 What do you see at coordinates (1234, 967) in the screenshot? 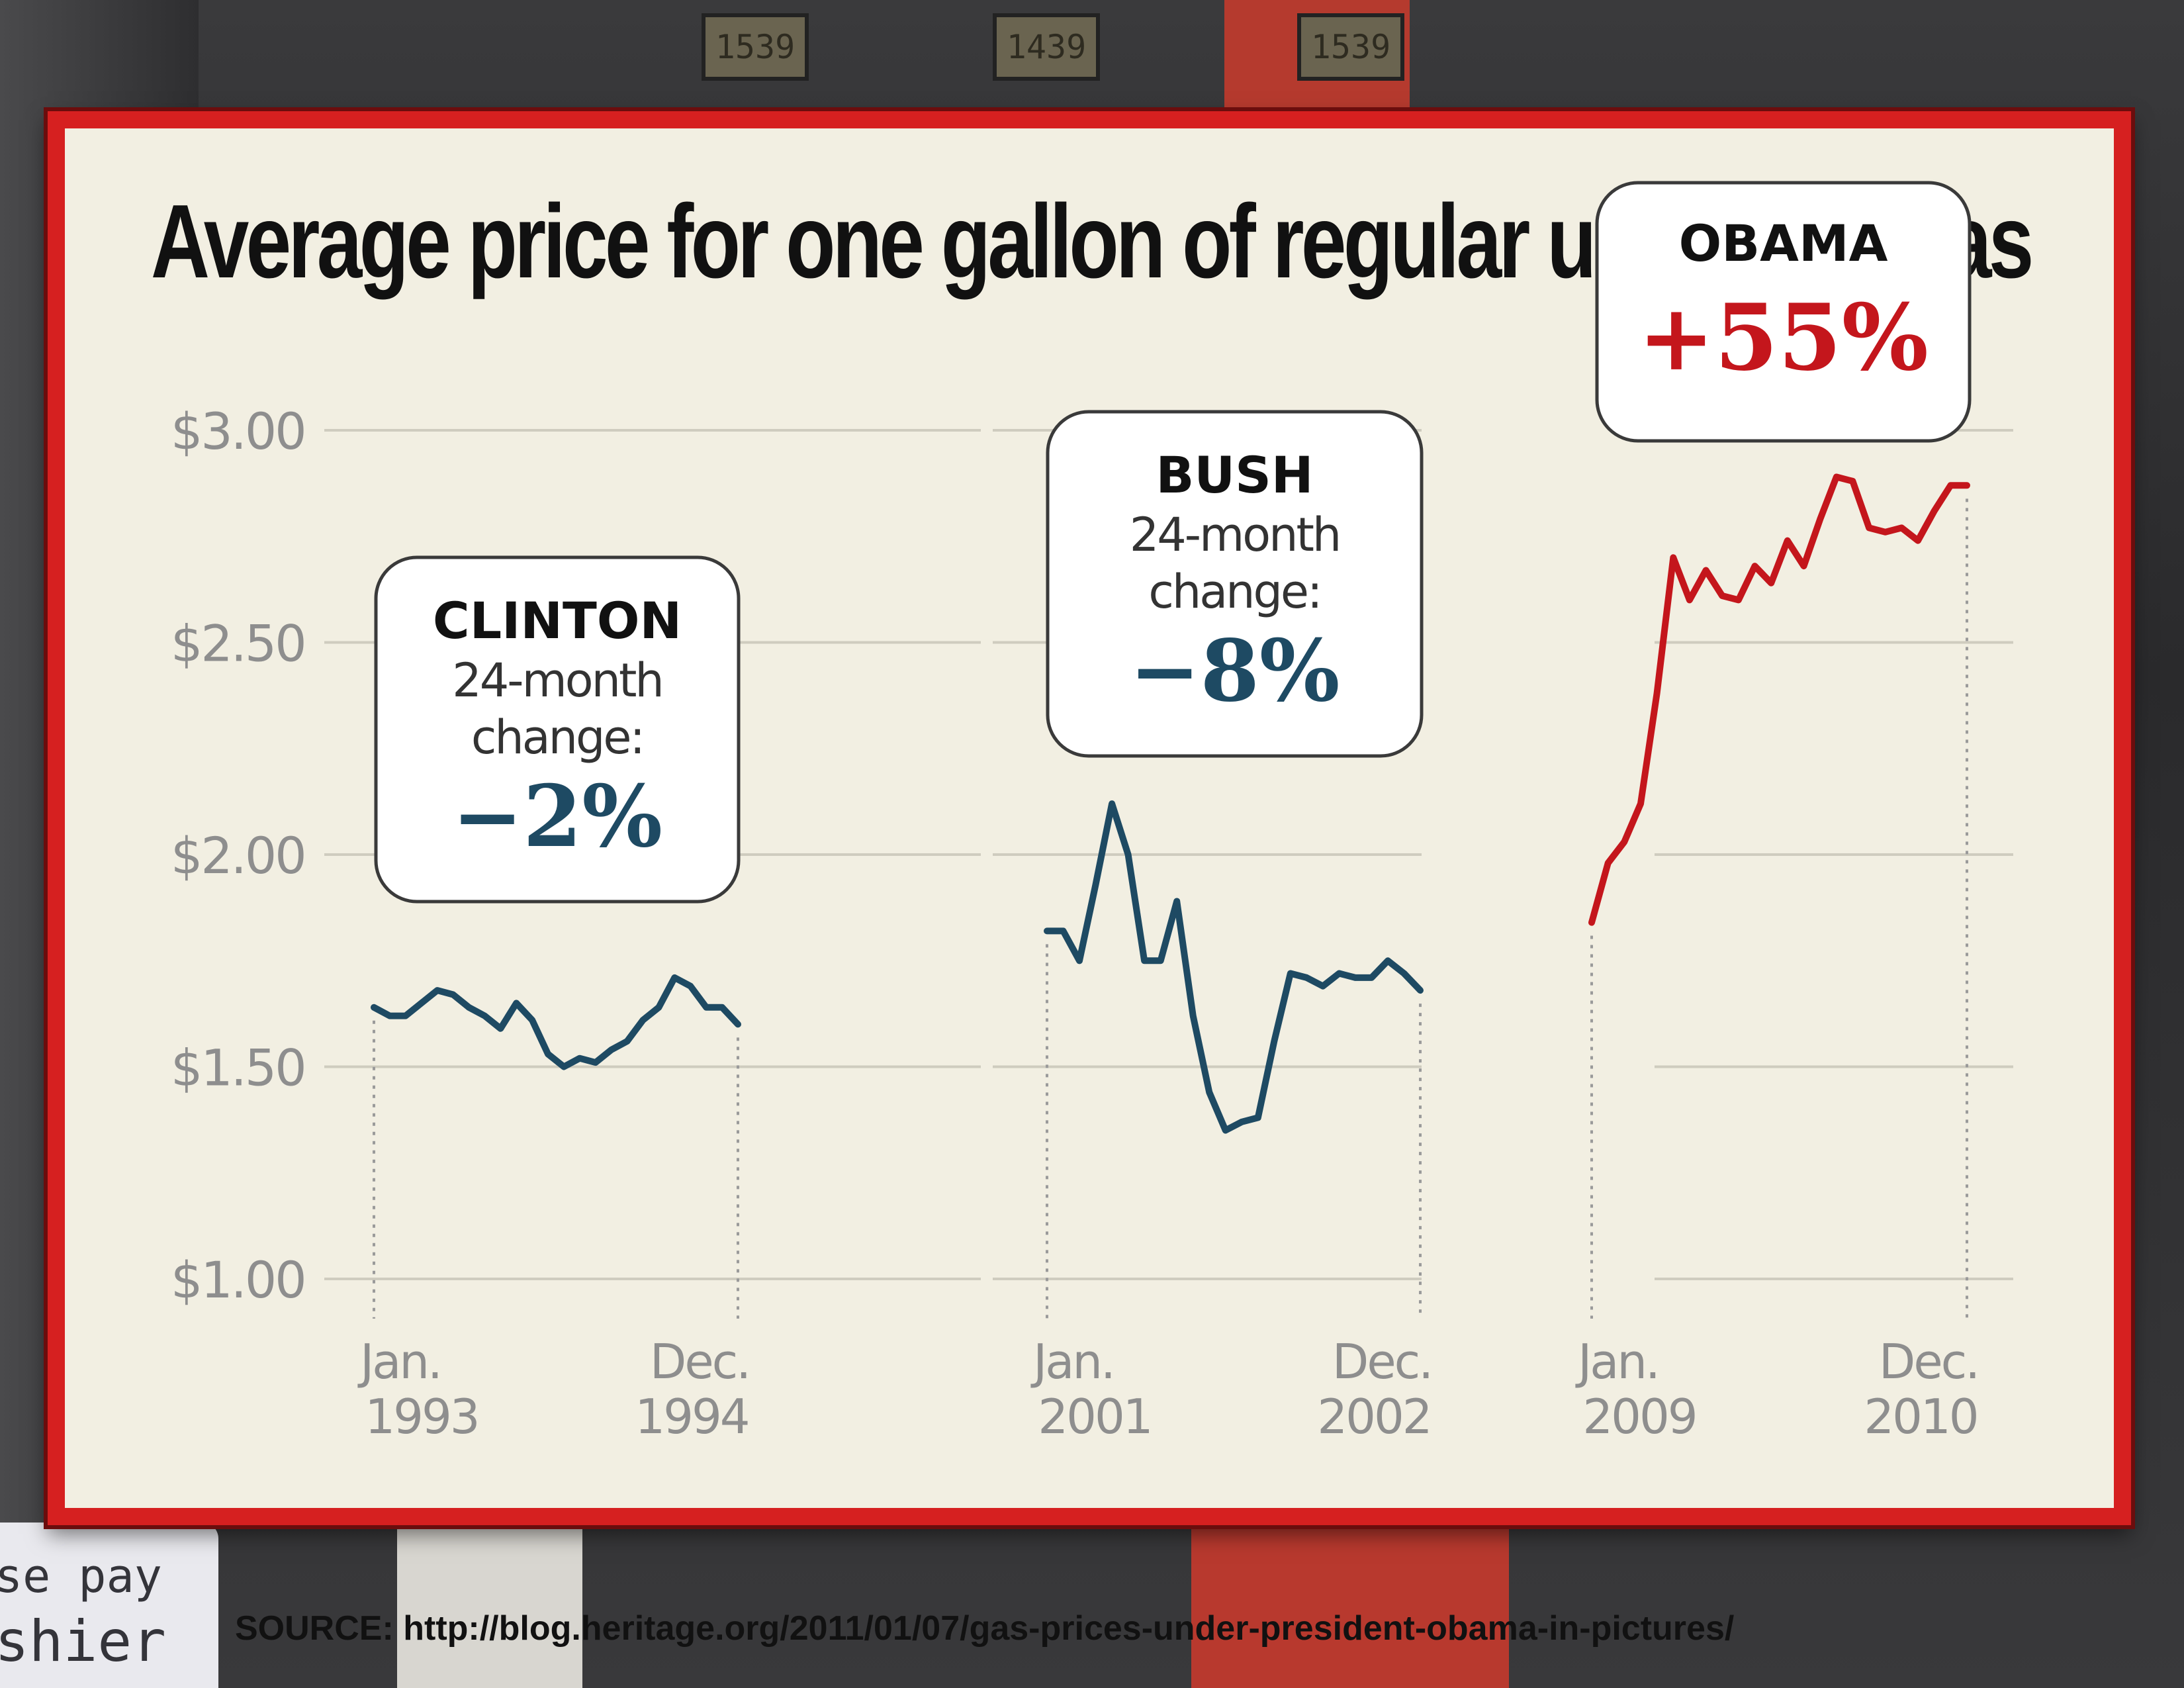
I see `series-line-bush` at bounding box center [1234, 967].